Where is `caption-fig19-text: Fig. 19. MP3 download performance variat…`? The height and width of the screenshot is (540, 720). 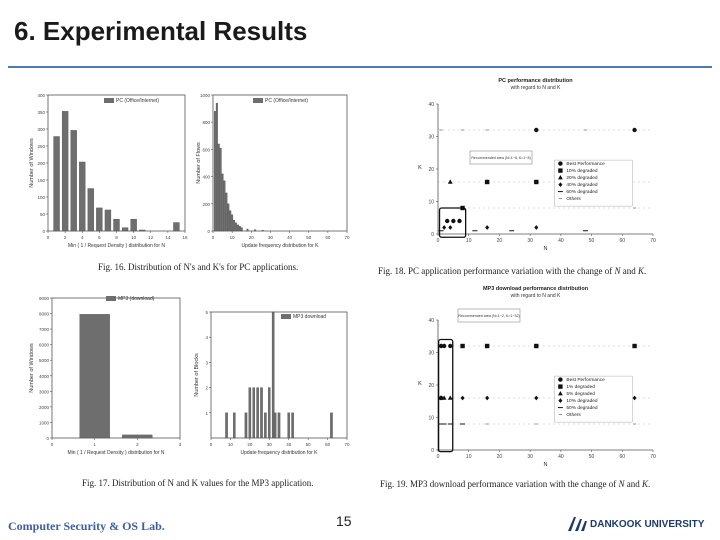
caption-fig19-text: Fig. 19. MP3 download performance variat… is located at coordinates (499, 484).